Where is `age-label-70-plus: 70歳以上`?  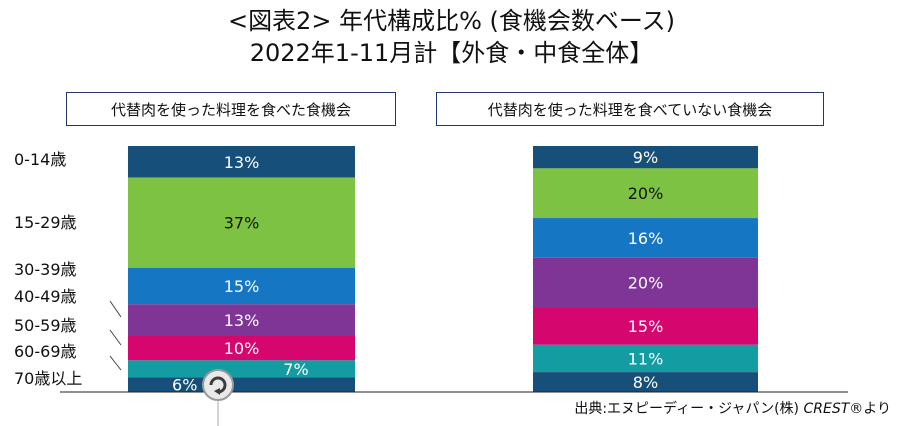 age-label-70-plus: 70歳以上 is located at coordinates (48, 378).